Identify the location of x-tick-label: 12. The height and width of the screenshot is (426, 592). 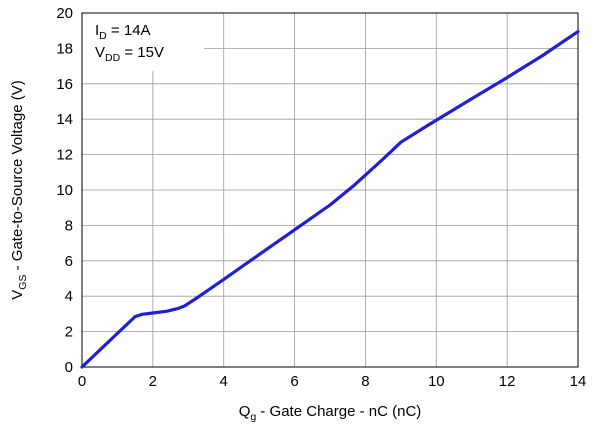
(507, 381).